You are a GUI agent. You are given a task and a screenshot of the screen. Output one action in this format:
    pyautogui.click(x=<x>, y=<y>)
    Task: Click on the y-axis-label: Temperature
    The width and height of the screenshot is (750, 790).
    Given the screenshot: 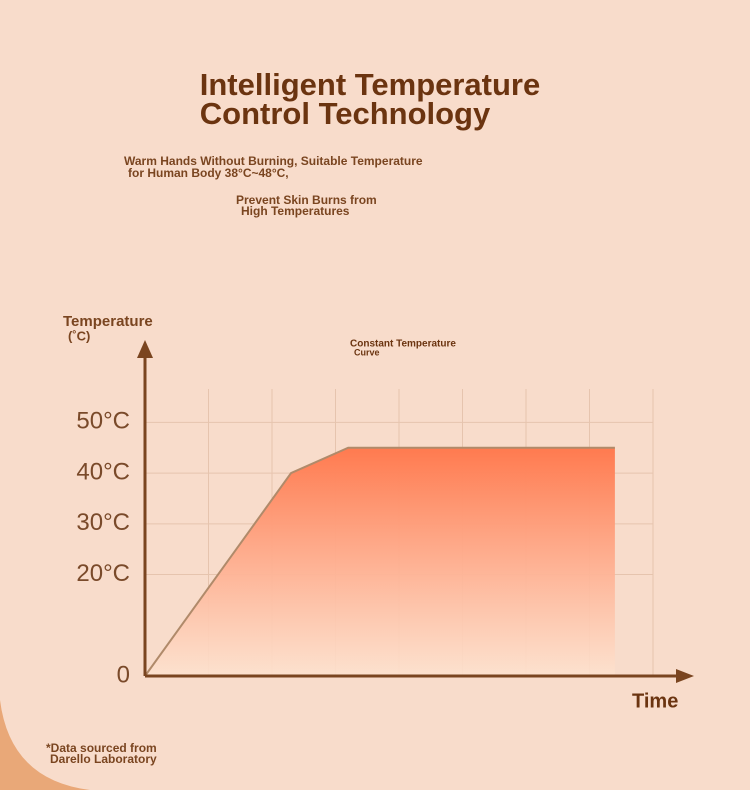 What is the action you would take?
    pyautogui.click(x=108, y=321)
    